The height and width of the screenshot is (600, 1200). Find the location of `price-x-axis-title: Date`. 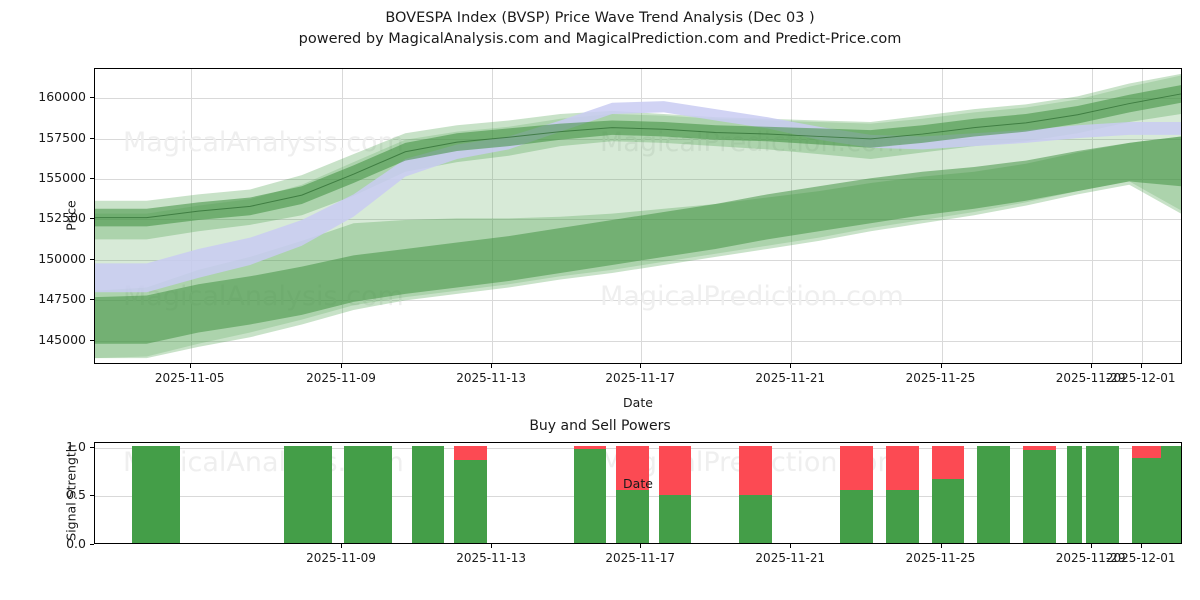

price-x-axis-title: Date is located at coordinates (638, 402).